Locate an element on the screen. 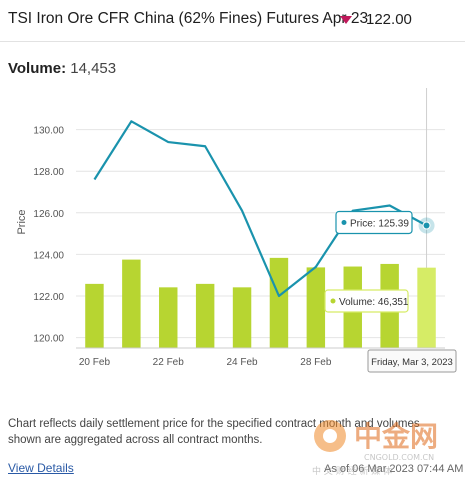 The height and width of the screenshot is (485, 465). view-details-link: View Details is located at coordinates (41, 468).